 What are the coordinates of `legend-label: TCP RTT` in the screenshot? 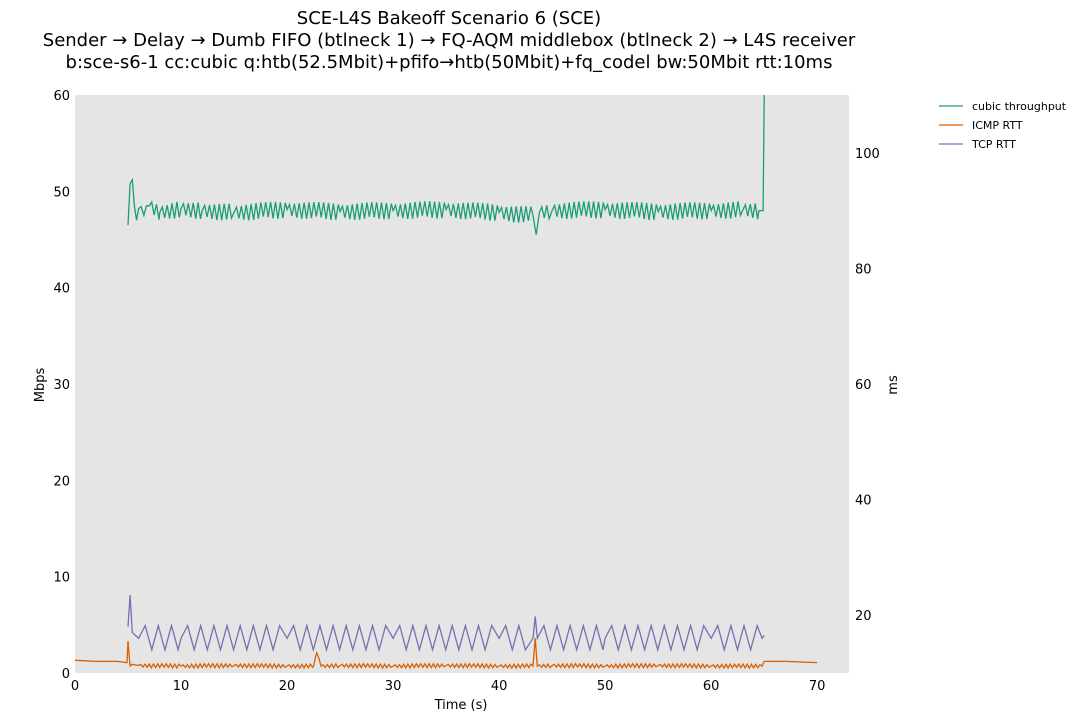 It's located at (993, 144).